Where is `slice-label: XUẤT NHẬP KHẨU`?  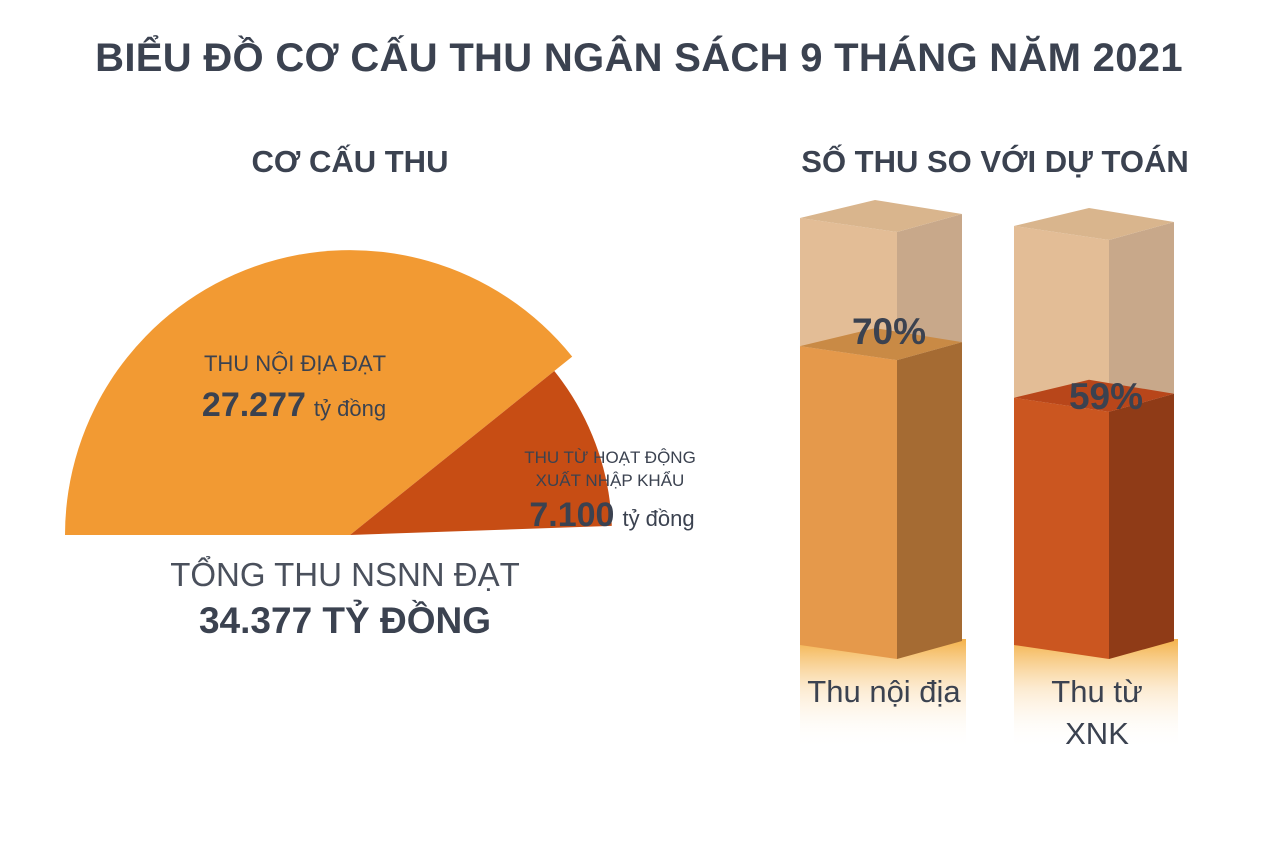
slice-label: XUẤT NHẬP KHẨU is located at coordinates (610, 480).